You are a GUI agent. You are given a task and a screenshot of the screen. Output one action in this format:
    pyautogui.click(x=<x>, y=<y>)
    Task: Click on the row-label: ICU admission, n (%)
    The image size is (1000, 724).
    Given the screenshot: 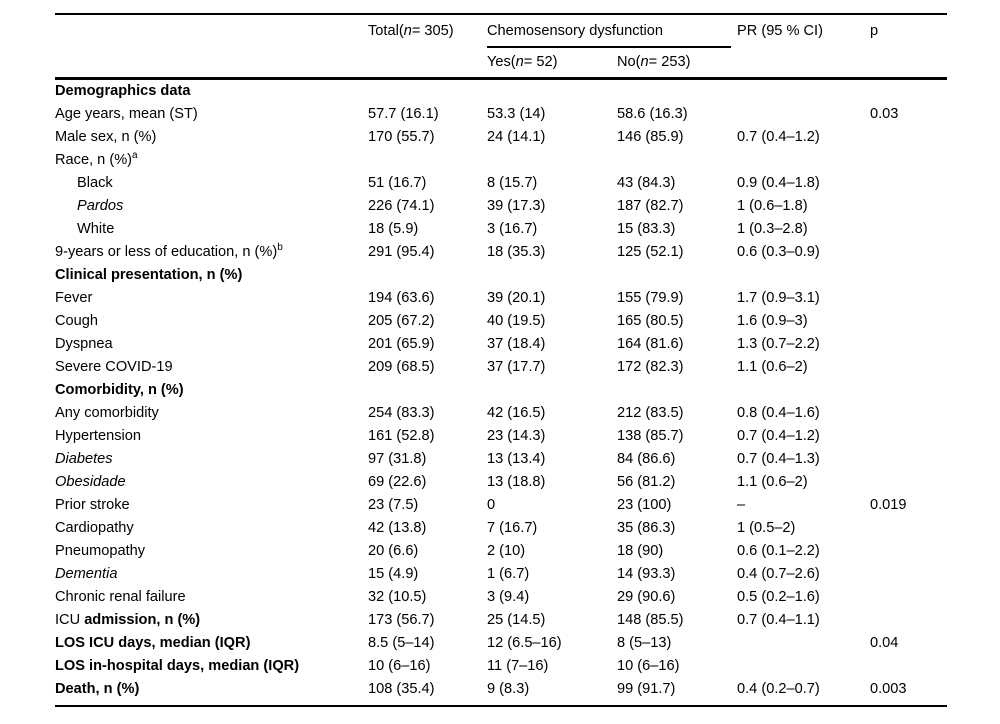 What is the action you would take?
    pyautogui.click(x=128, y=620)
    